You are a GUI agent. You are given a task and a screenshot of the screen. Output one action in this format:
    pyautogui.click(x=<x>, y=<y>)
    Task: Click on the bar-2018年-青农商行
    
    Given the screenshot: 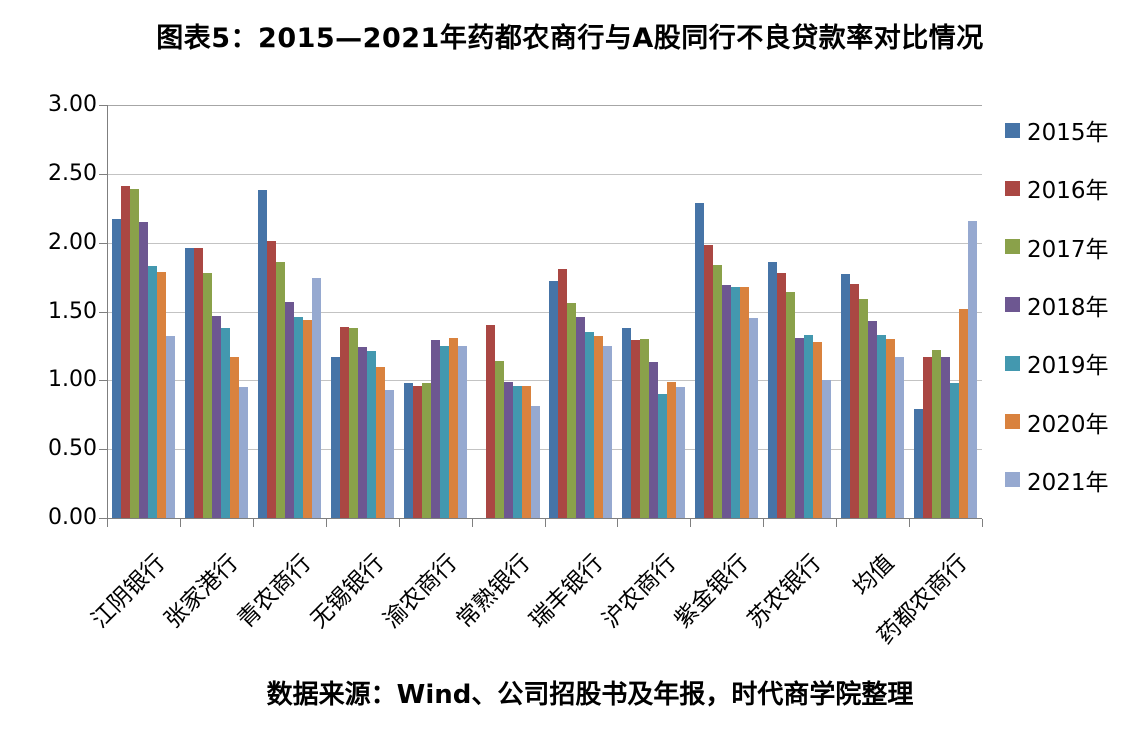 What is the action you would take?
    pyautogui.click(x=289, y=410)
    